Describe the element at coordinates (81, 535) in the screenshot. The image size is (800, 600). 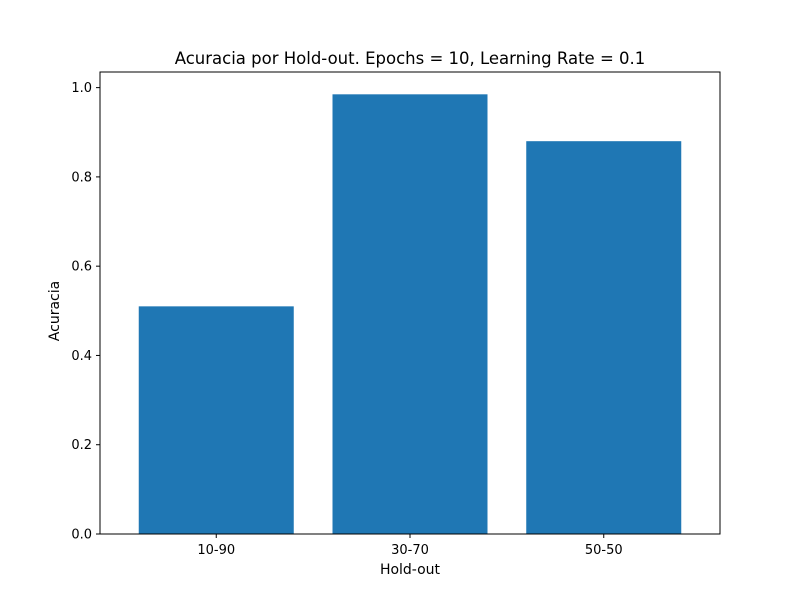
I see `y-tick-label: 0.0` at that location.